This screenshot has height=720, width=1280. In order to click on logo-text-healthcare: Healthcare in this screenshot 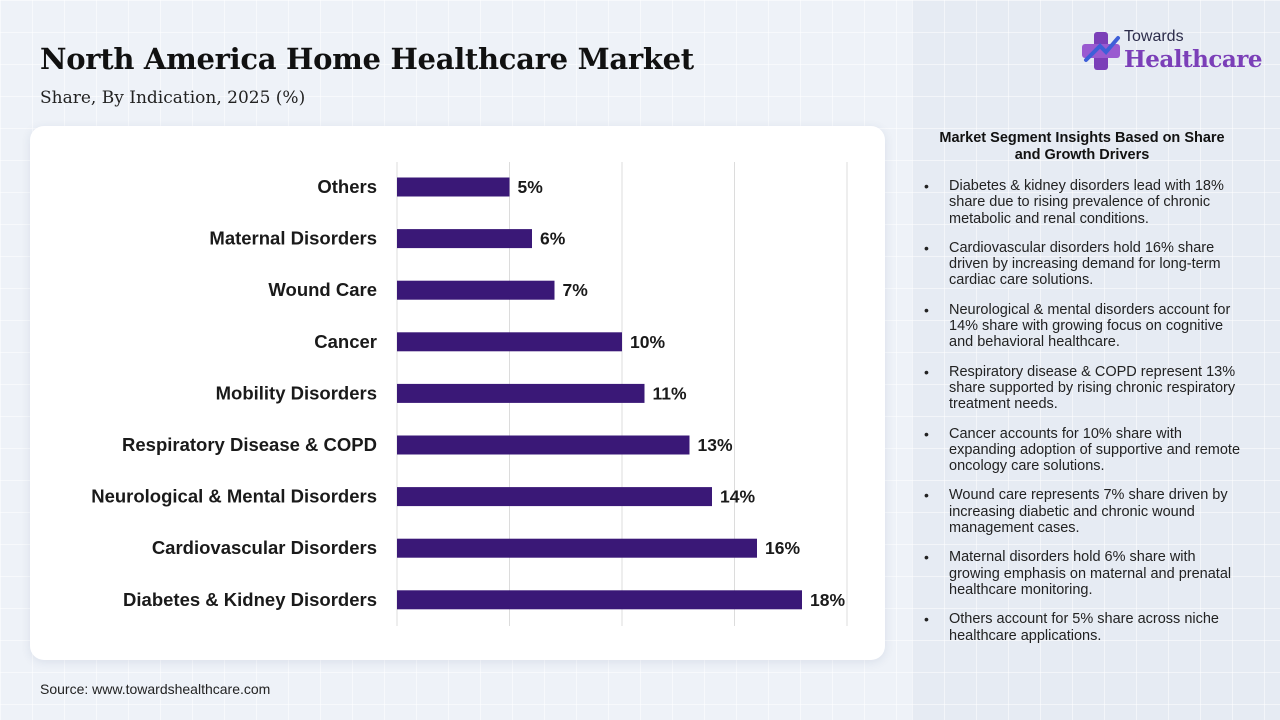, I will do `click(1193, 59)`.